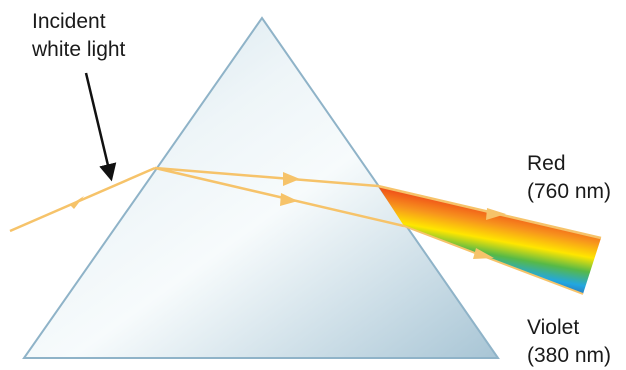  Describe the element at coordinates (291, 179) in the screenshot. I see `refracted-ray-red-arrowhead` at that location.